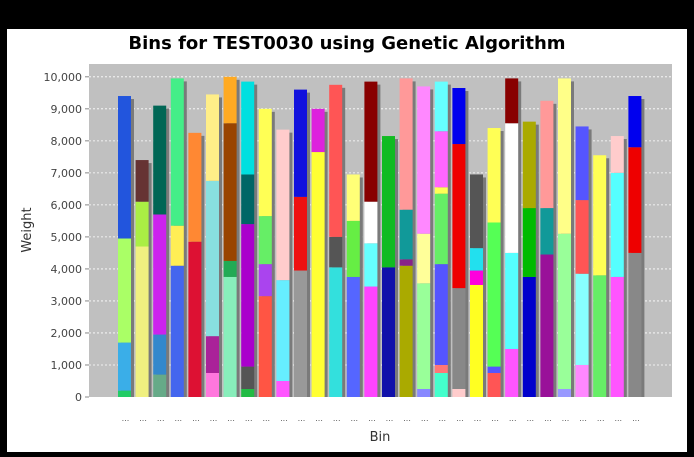 The image size is (694, 457). I want to click on y-tick-label: 6,000, so click(67, 205).